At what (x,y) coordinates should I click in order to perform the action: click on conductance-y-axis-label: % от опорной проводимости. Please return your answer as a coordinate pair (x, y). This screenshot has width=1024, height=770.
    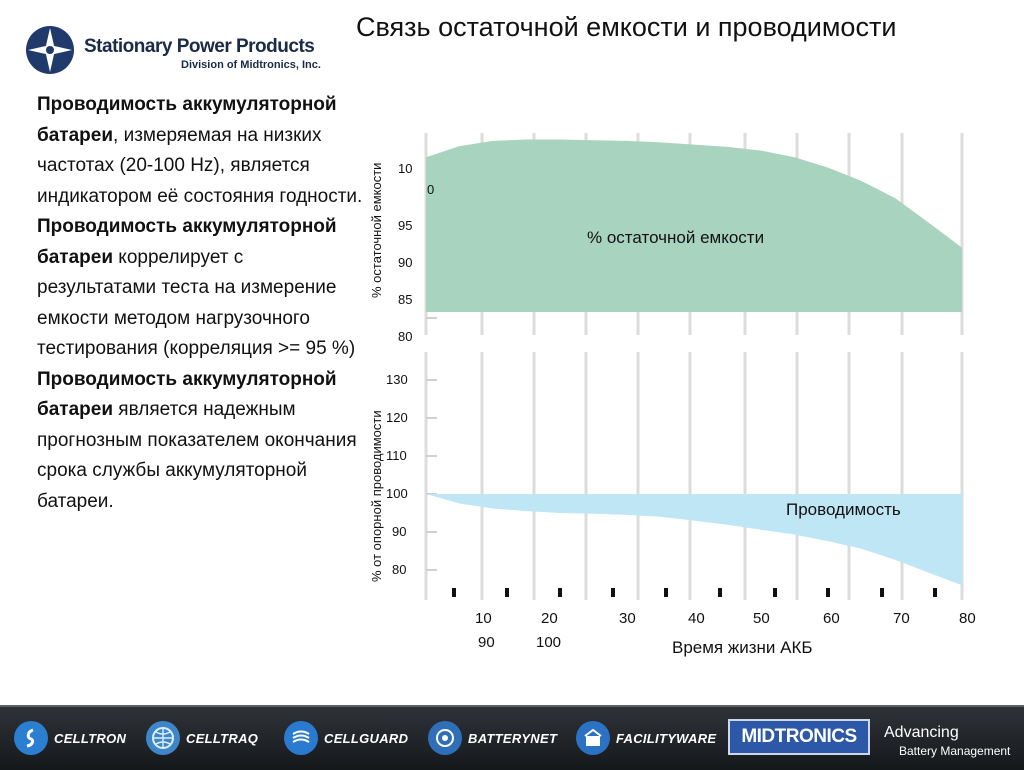
    Looking at the image, I should click on (376, 496).